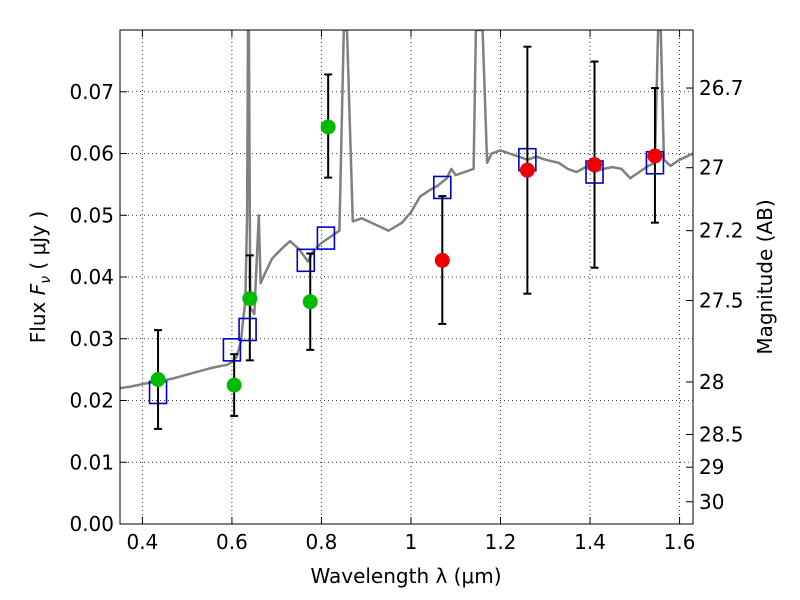 The height and width of the screenshot is (600, 800). I want to click on x-tick-label: 0.6, so click(232, 542).